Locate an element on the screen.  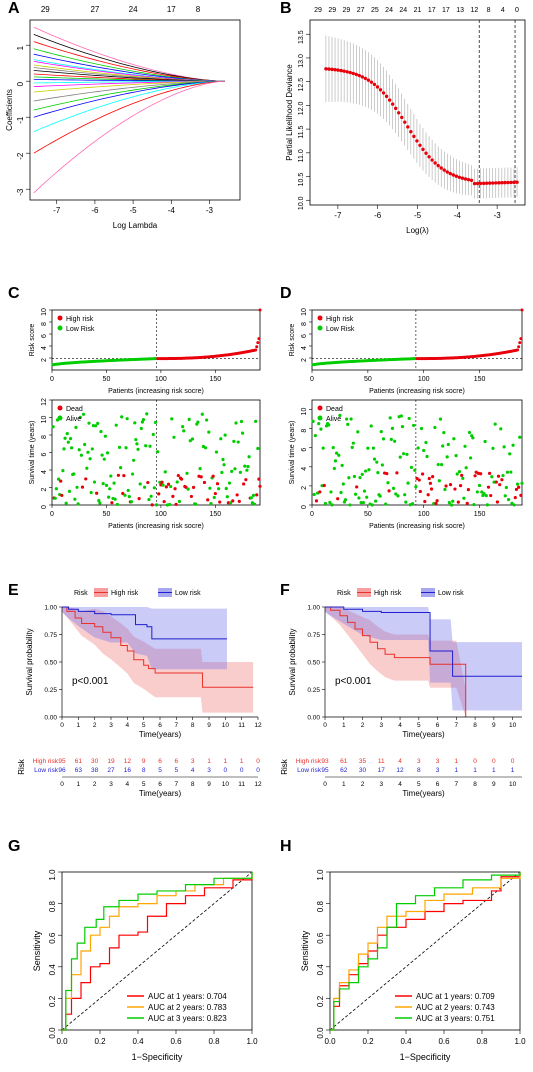
y-tick-label: 0.8 is located at coordinates (52, 906).